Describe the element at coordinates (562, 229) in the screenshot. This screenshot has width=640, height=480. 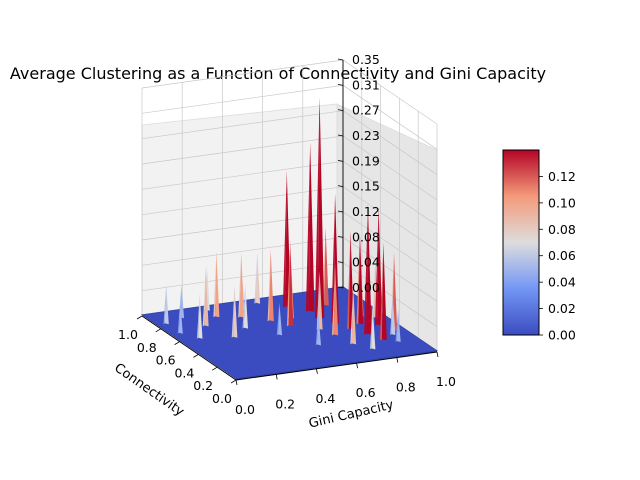
I see `colorbar-tick-label: 0.08` at that location.